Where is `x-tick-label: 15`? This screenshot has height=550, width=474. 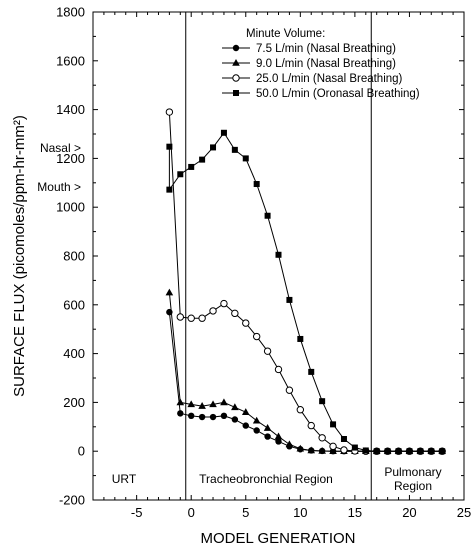 x-tick-label: 15 is located at coordinates (355, 512).